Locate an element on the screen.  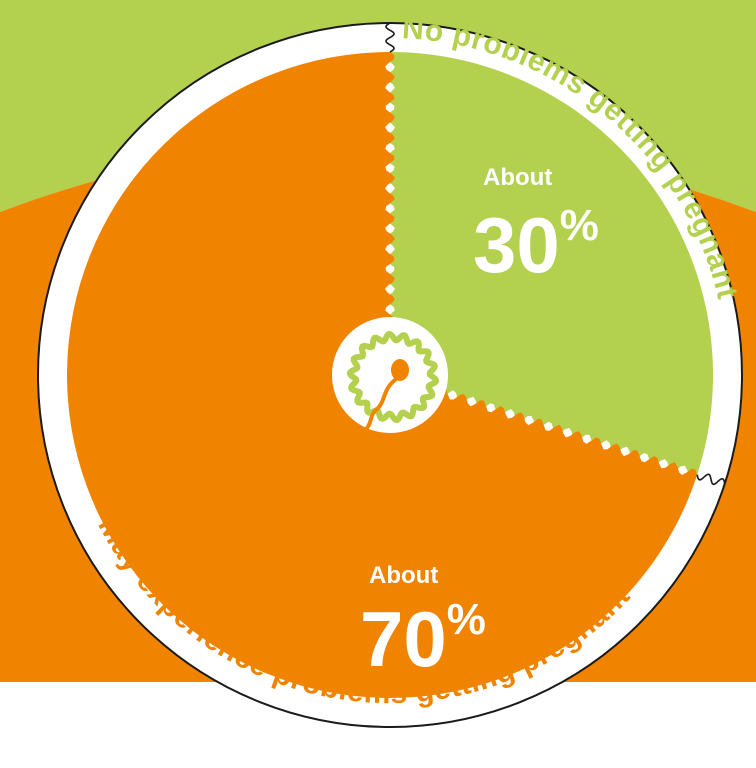
data-label-value-no-problems: 30% is located at coordinates (536, 245).